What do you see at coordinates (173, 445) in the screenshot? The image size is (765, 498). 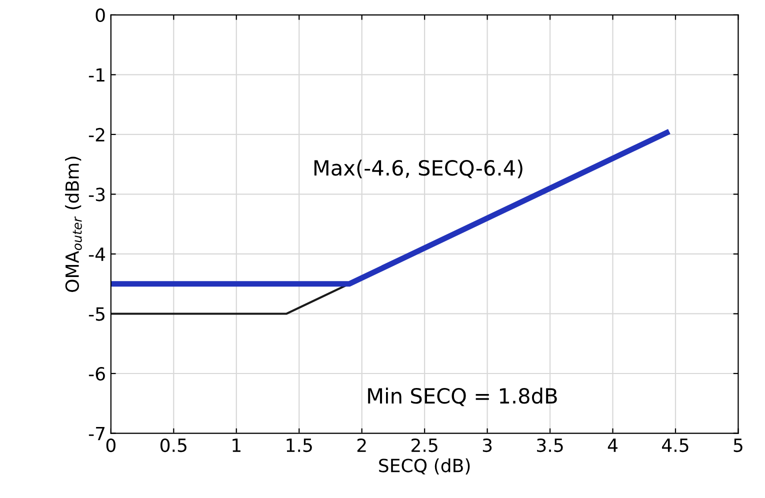 I see `x-tick-label: 0.5` at bounding box center [173, 445].